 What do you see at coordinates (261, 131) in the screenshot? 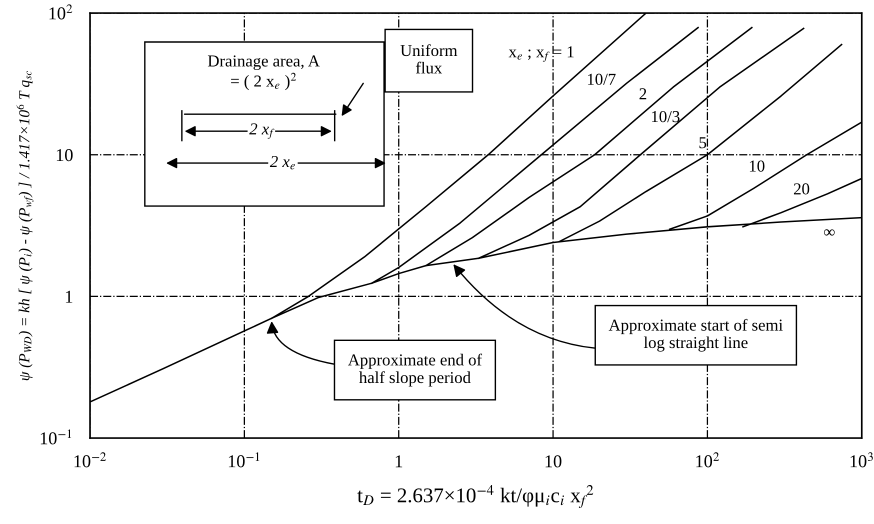
I see `annotation: 2 x$_{f}$` at bounding box center [261, 131].